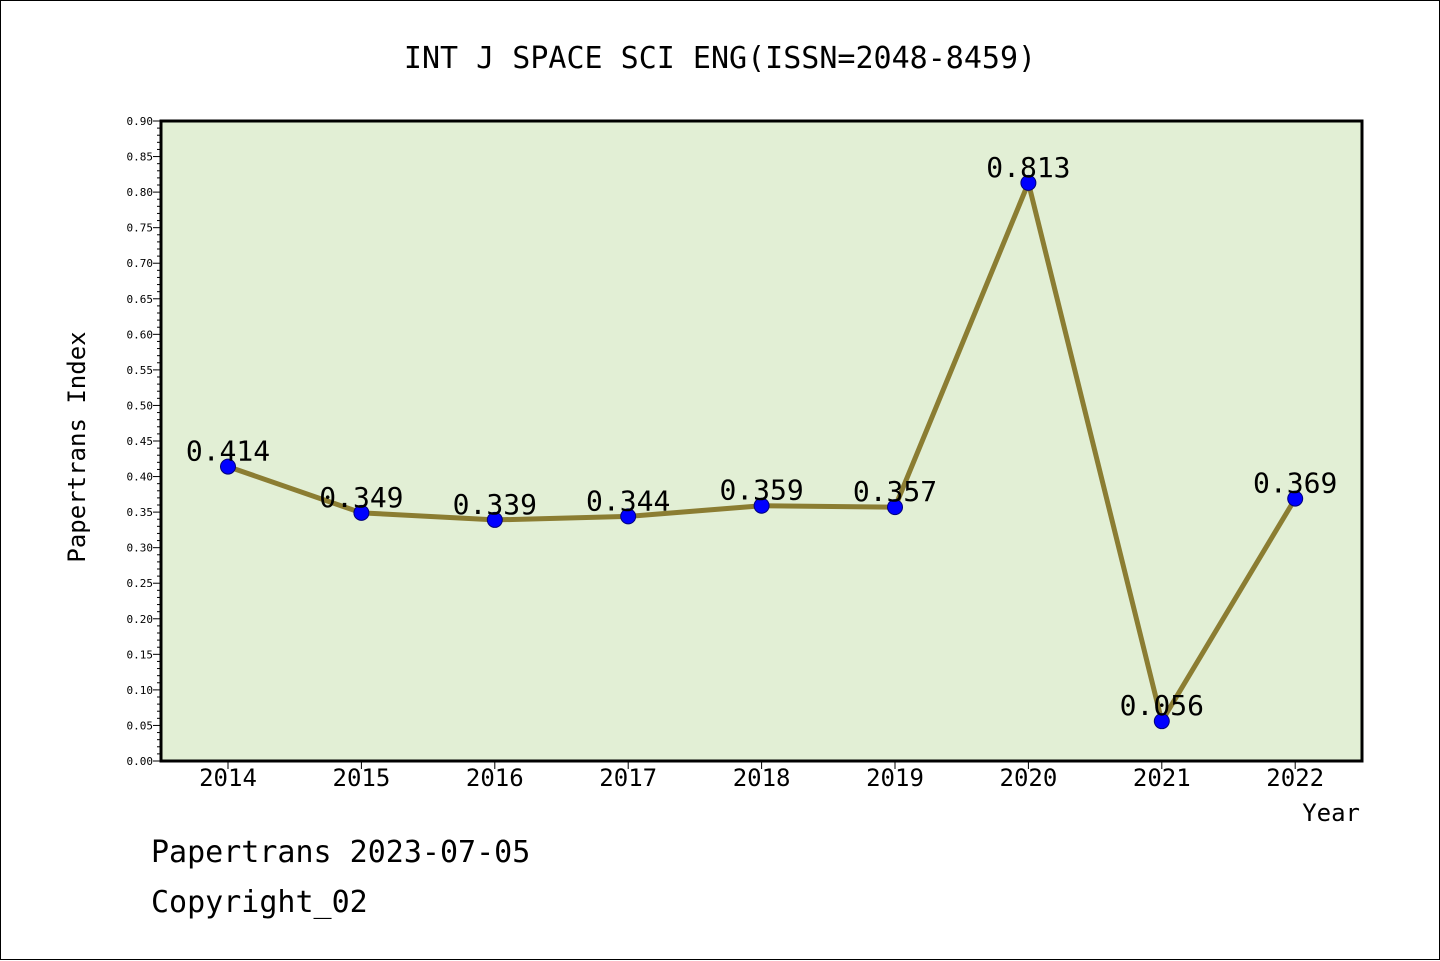  I want to click on y-tick-label: 0.30, so click(140, 548).